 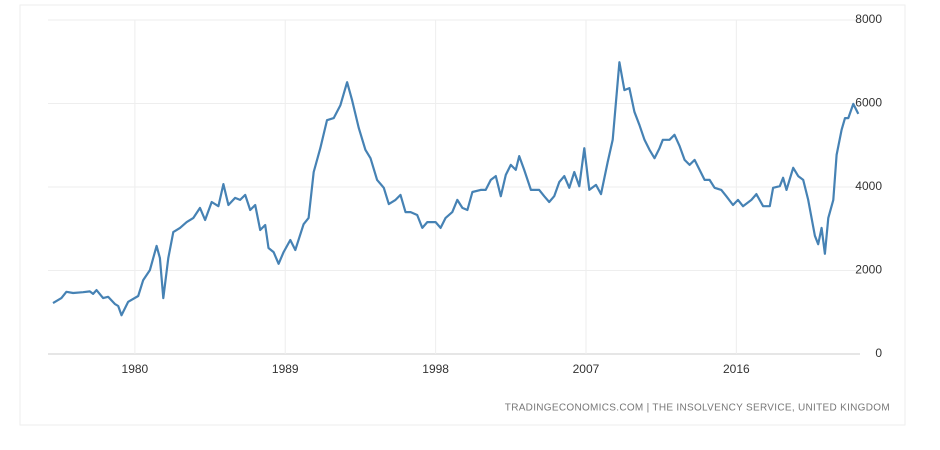 What do you see at coordinates (586, 369) in the screenshot?
I see `x-tick-label: 2007` at bounding box center [586, 369].